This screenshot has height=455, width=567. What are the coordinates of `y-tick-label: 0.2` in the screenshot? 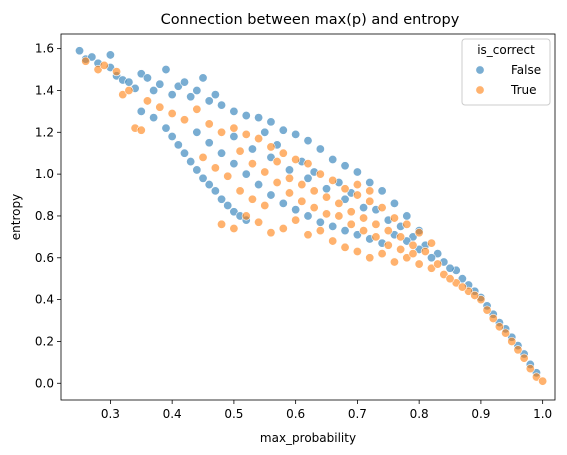 It's located at (44, 341).